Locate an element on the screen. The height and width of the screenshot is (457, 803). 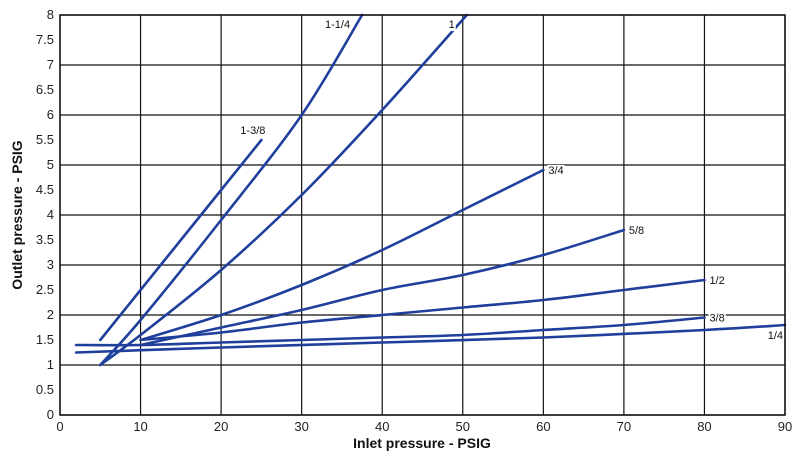
x-tick-label: 10 is located at coordinates (140, 426).